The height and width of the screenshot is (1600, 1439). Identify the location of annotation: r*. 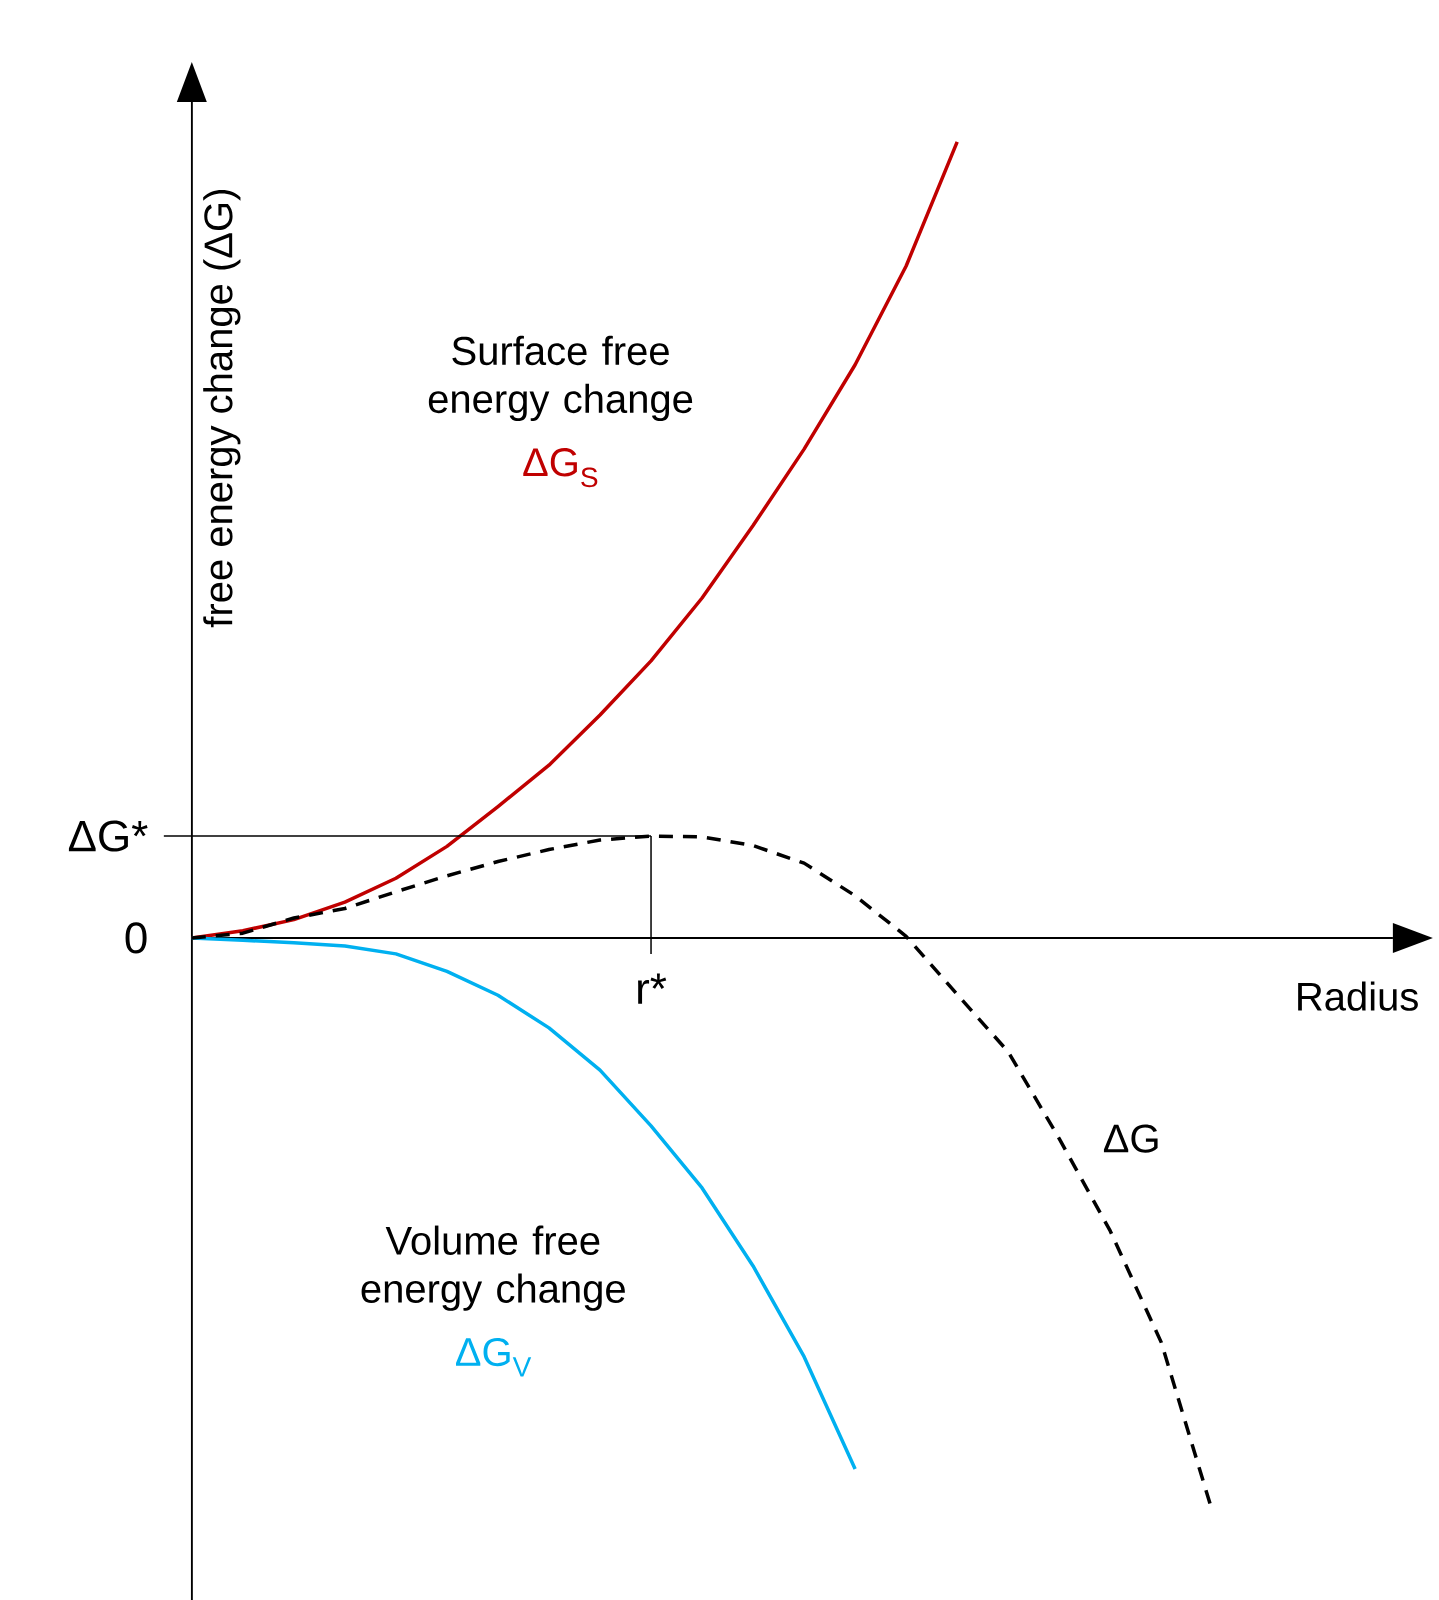
(652, 988).